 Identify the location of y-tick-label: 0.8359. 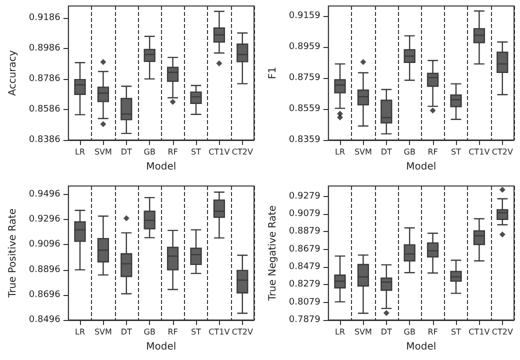
(304, 140).